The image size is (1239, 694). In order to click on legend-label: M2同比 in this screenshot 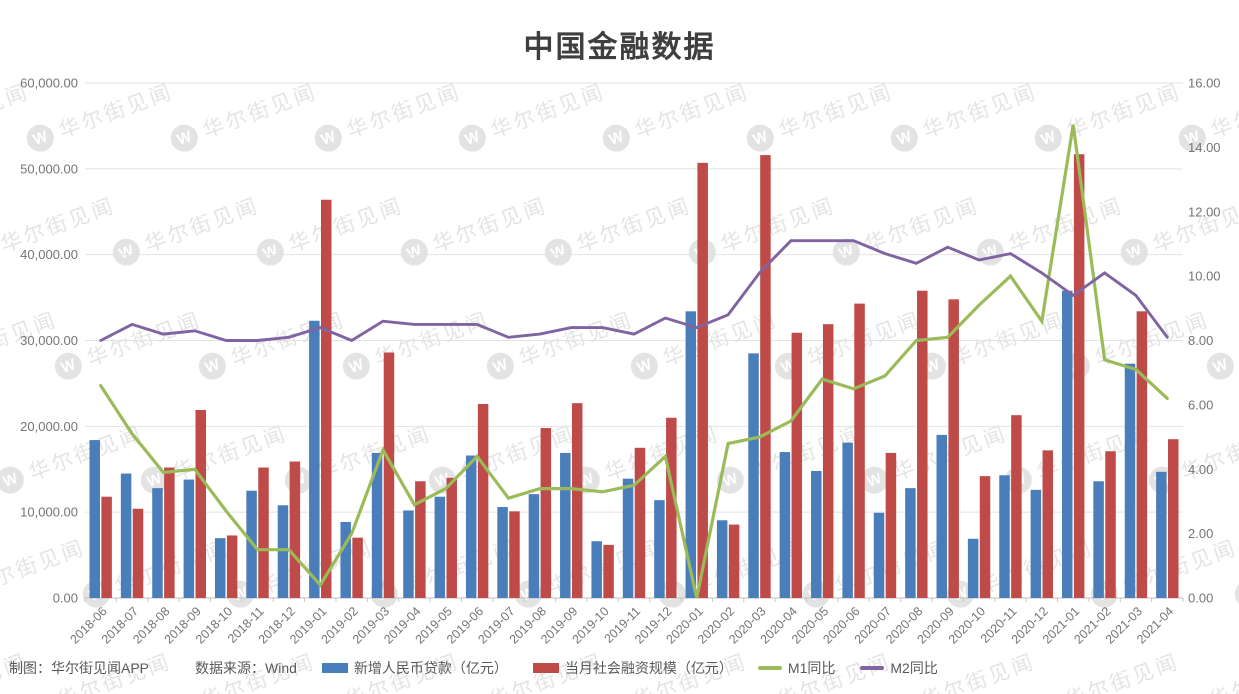, I will do `click(914, 668)`.